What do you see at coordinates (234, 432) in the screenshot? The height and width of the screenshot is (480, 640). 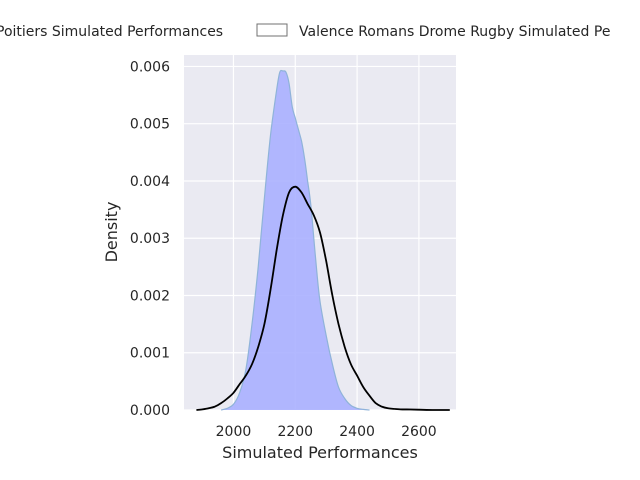 I see `x-tick-label: 2000` at bounding box center [234, 432].